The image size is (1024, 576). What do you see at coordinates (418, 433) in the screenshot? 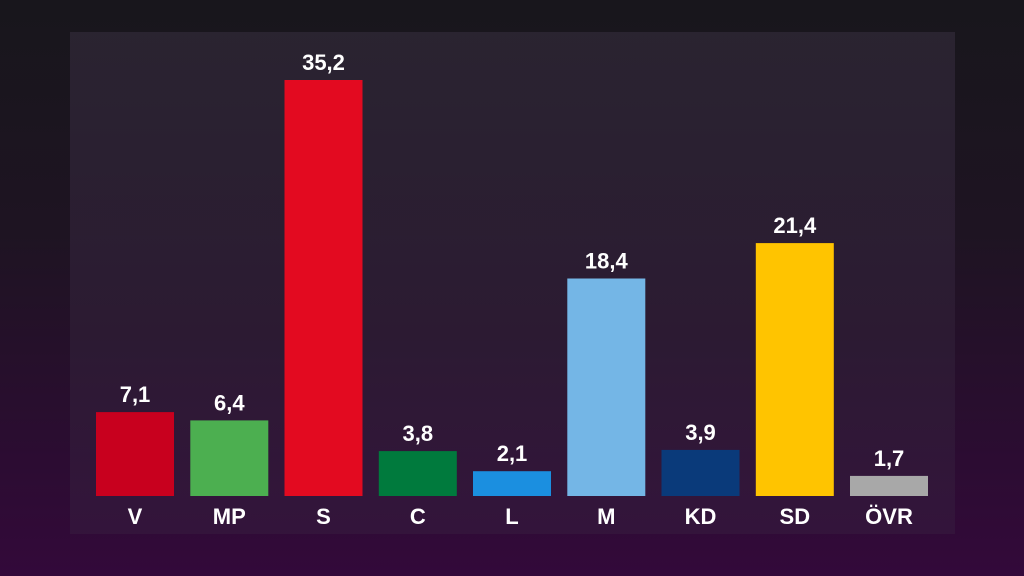
I see `value-label-c: 3,8` at bounding box center [418, 433].